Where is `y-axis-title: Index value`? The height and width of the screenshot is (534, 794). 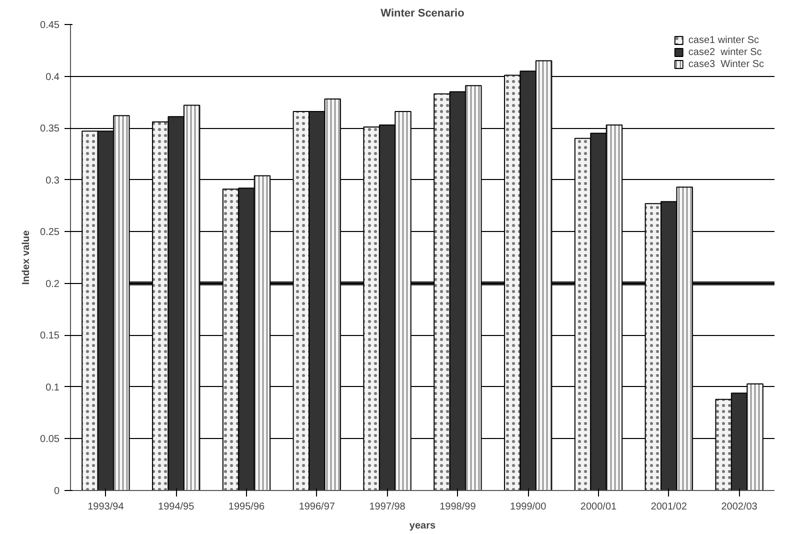 y-axis-title: Index value is located at coordinates (26, 257).